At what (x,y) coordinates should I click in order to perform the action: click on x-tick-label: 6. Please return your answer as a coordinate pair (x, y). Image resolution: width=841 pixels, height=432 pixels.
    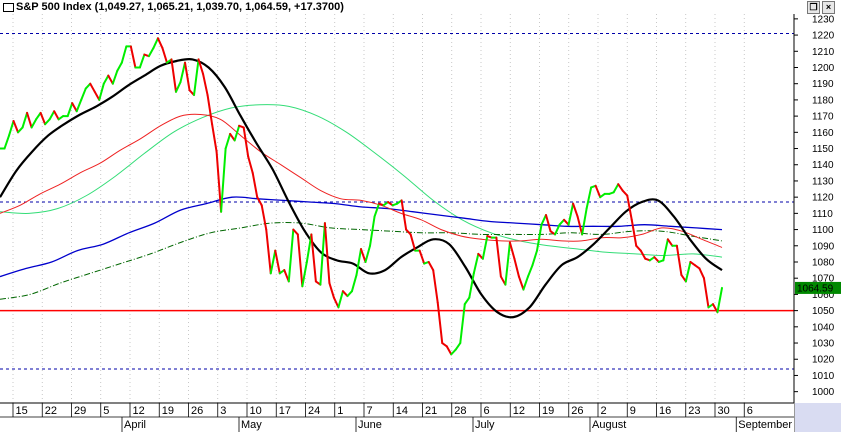
    Looking at the image, I should click on (750, 411).